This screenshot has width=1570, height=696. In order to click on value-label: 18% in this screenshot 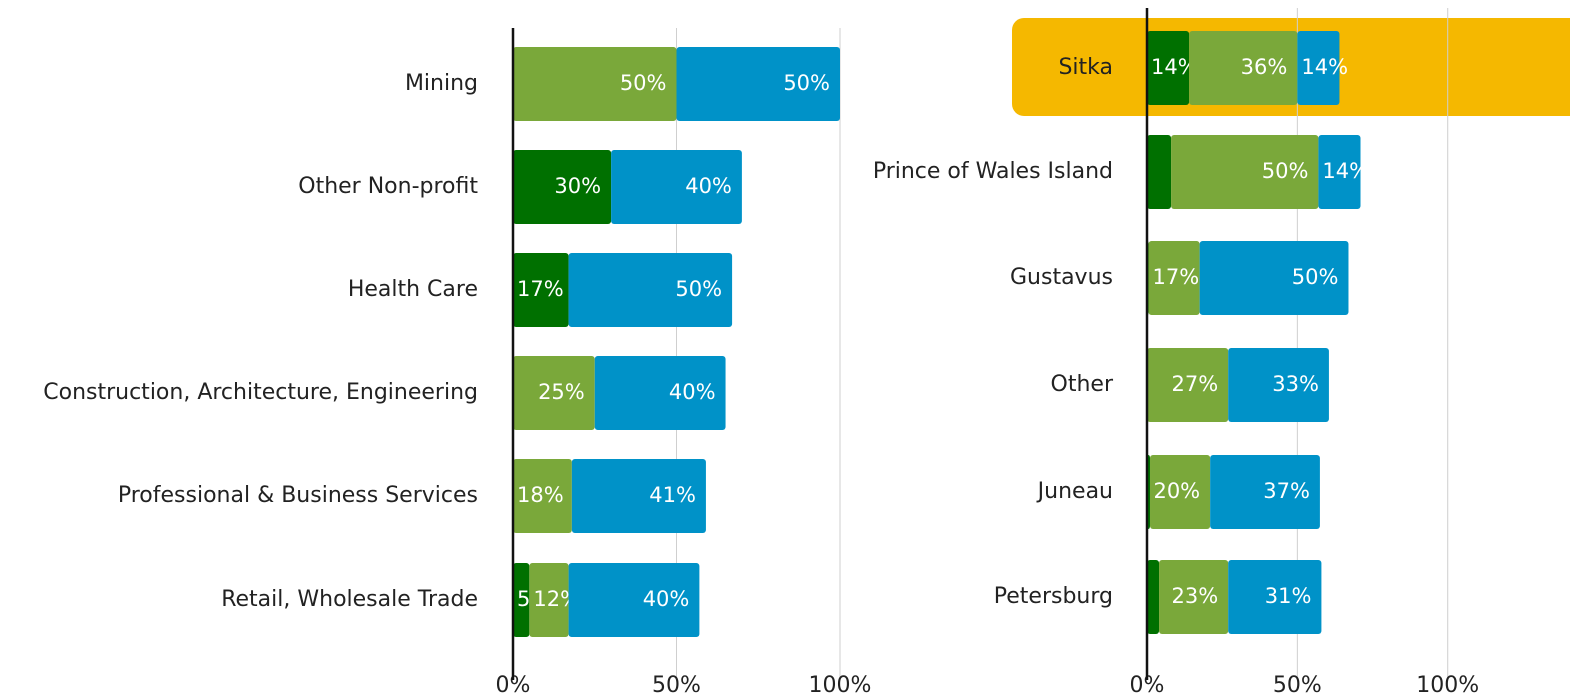, I will do `click(540, 495)`.